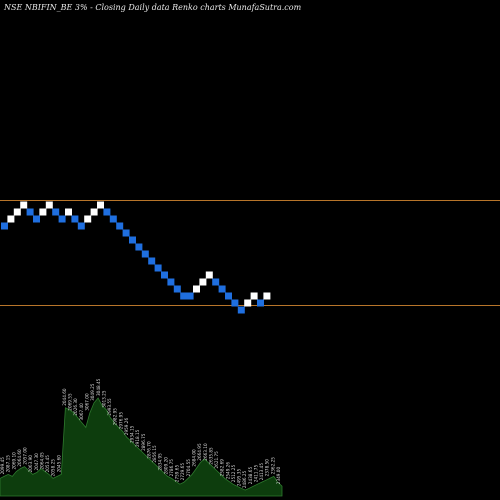 Image resolution: width=500 pixels, height=500 pixels. I want to click on volume-label: 2621.75, so click(216, 460).